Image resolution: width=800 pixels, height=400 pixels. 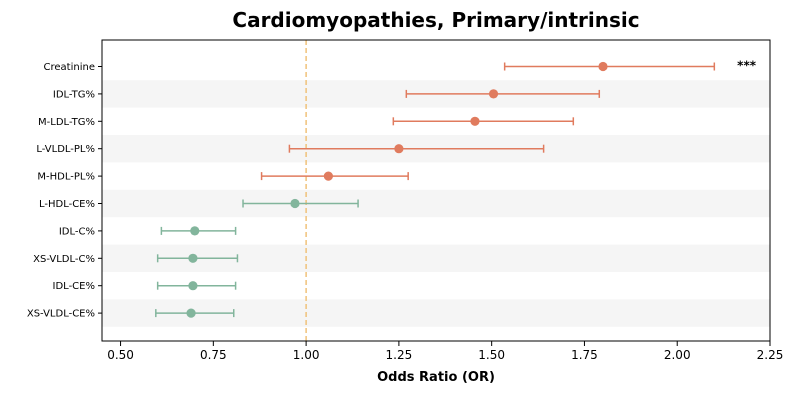 I want to click on forest-row: L-HDL-CE%, so click(x=199, y=204).